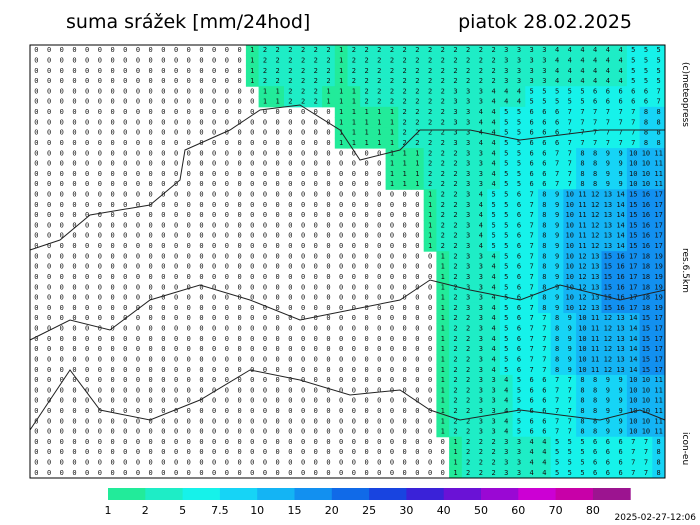  Describe the element at coordinates (620, 339) in the screenshot. I see `cell-value: 13` at that location.